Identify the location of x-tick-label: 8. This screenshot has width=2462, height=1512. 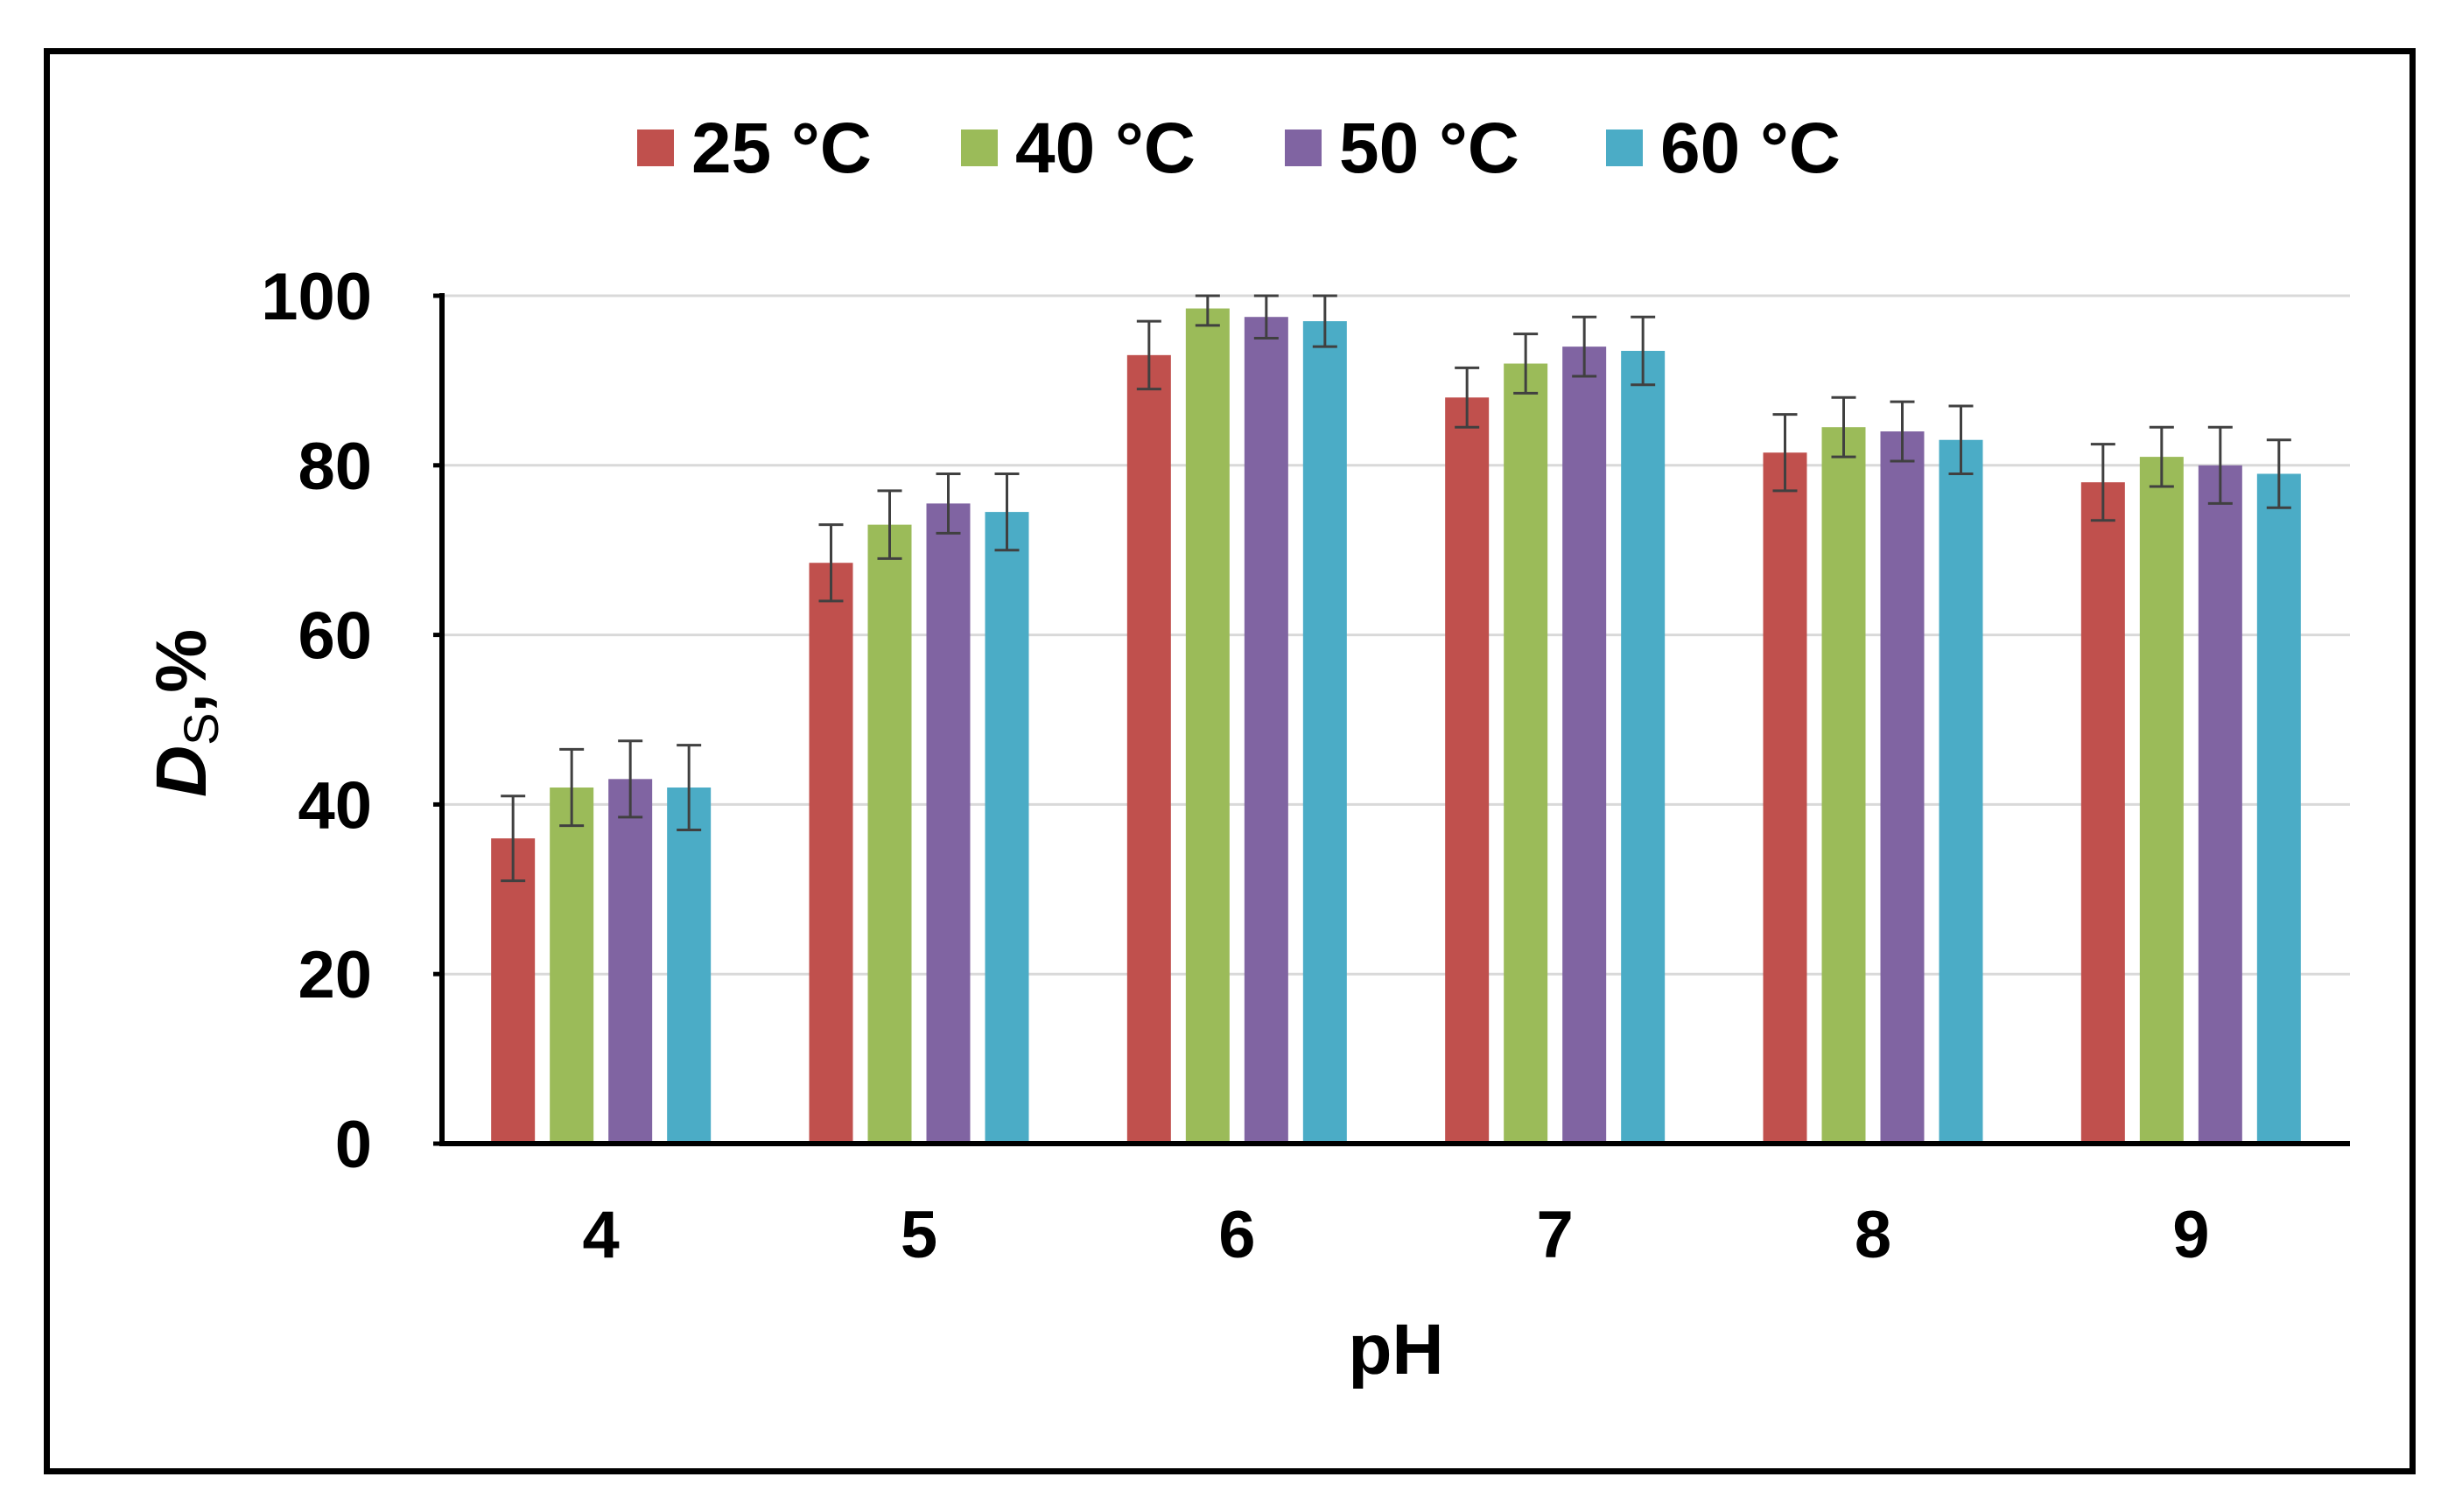
(1873, 1235).